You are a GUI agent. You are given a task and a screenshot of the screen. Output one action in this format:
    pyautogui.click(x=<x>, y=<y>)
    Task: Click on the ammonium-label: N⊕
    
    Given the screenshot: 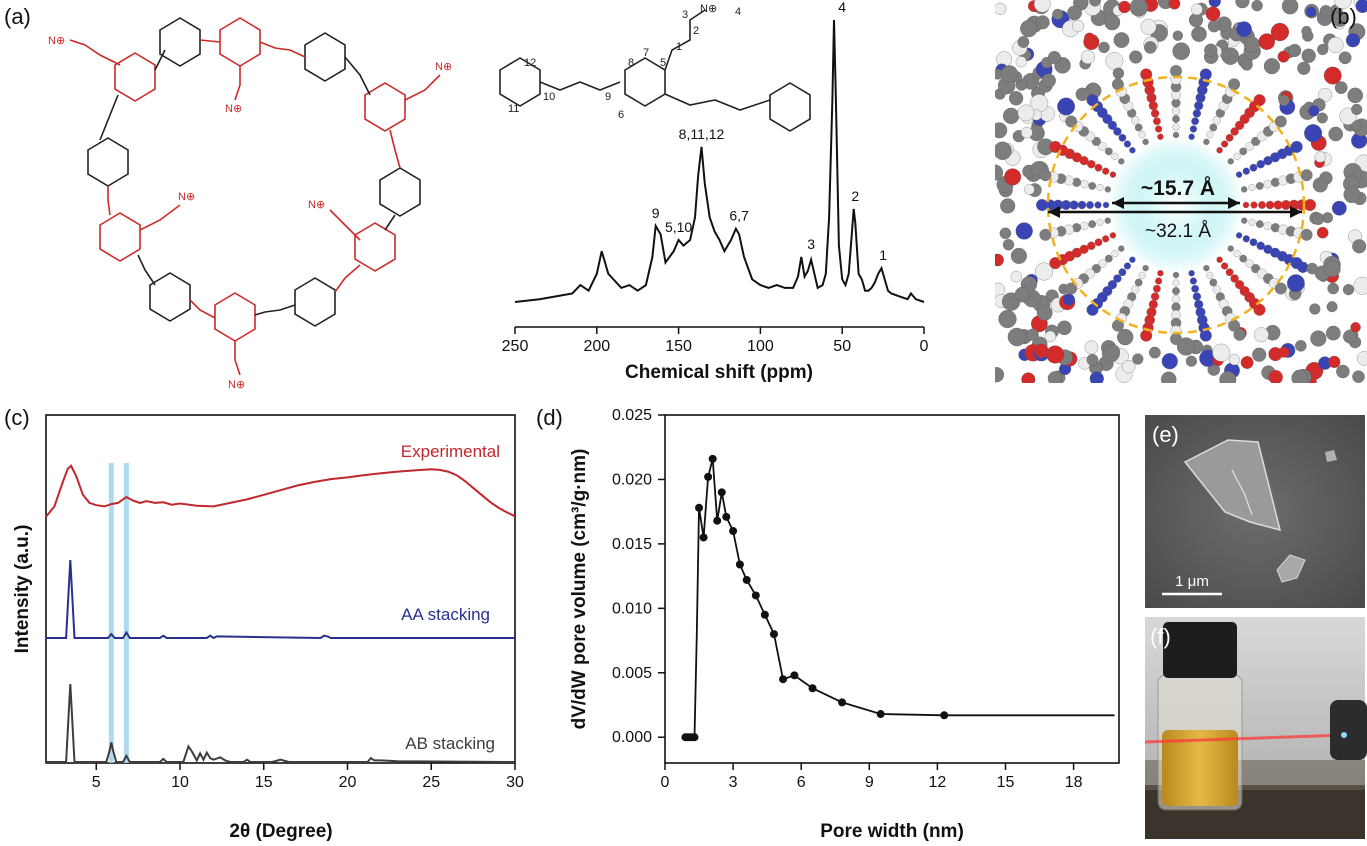 What is the action you would take?
    pyautogui.click(x=316, y=205)
    